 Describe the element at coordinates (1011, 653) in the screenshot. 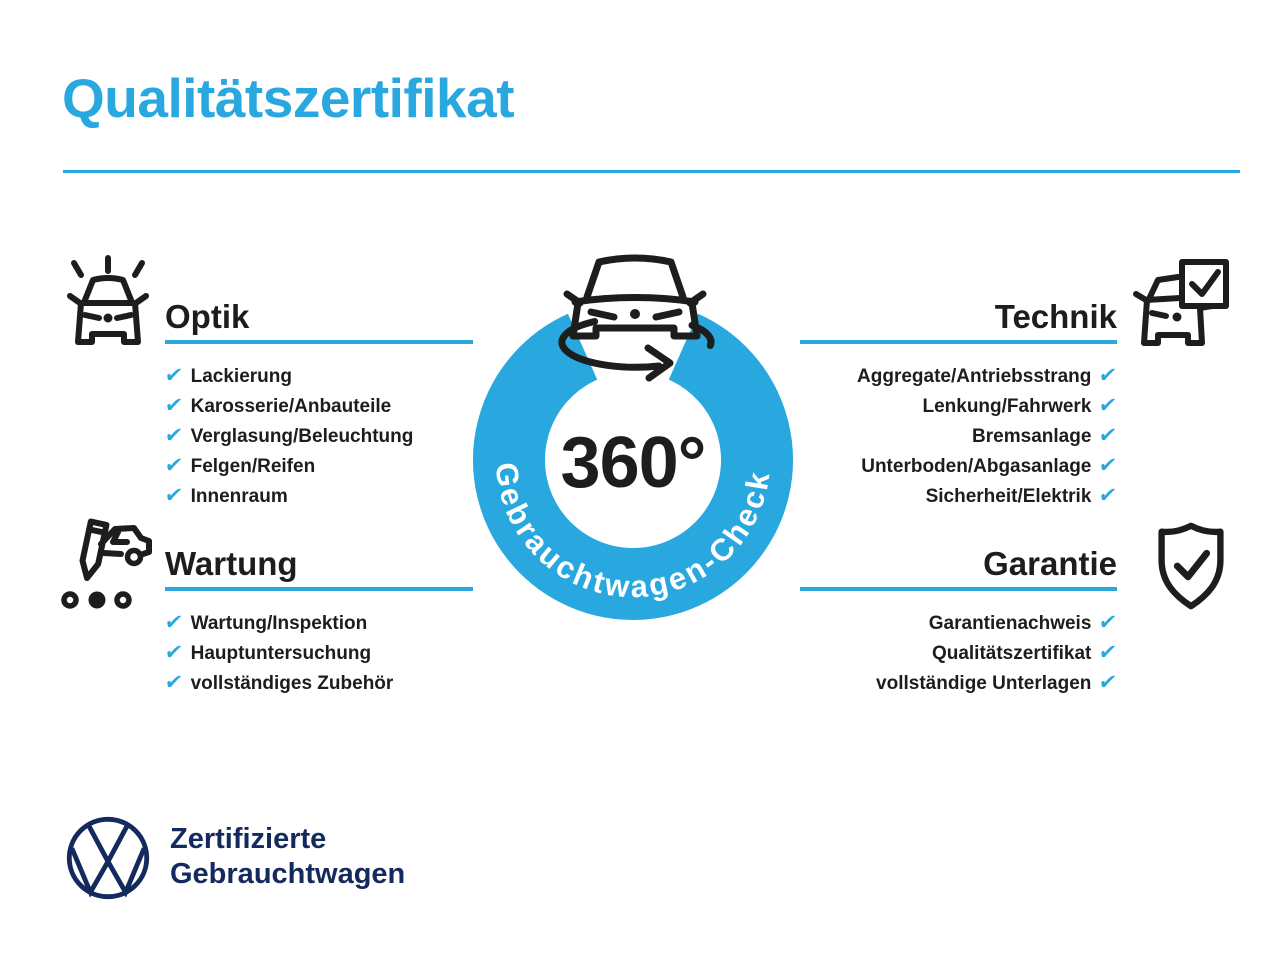

I see `checklist-item-label: Qualitätszertifikat` at that location.